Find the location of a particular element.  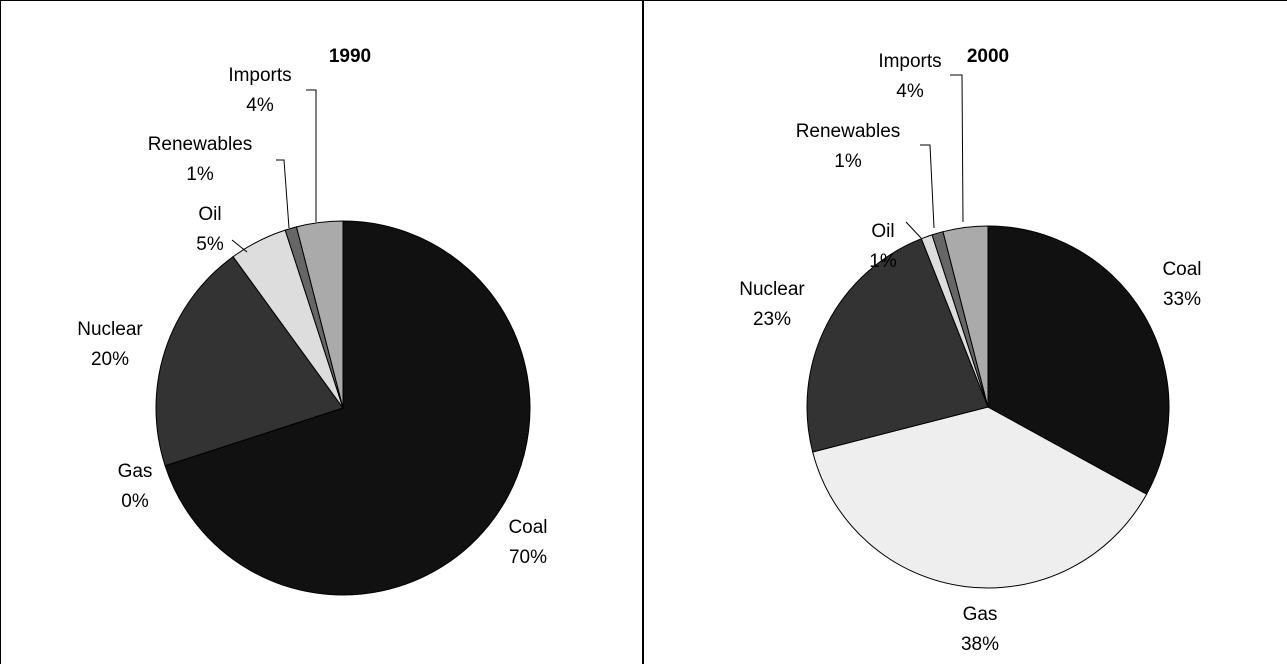

slice-value-label: 23% is located at coordinates (772, 319).